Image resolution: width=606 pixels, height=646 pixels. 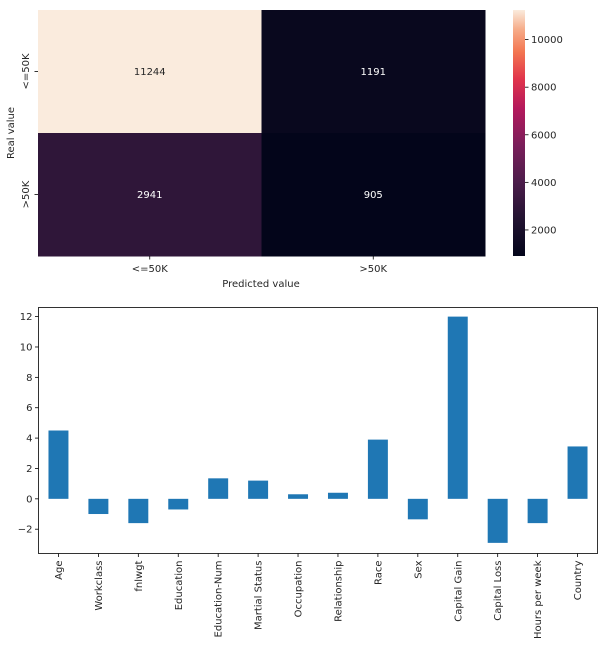 What do you see at coordinates (59, 570) in the screenshot?
I see `bar-xtick-label: Age` at bounding box center [59, 570].